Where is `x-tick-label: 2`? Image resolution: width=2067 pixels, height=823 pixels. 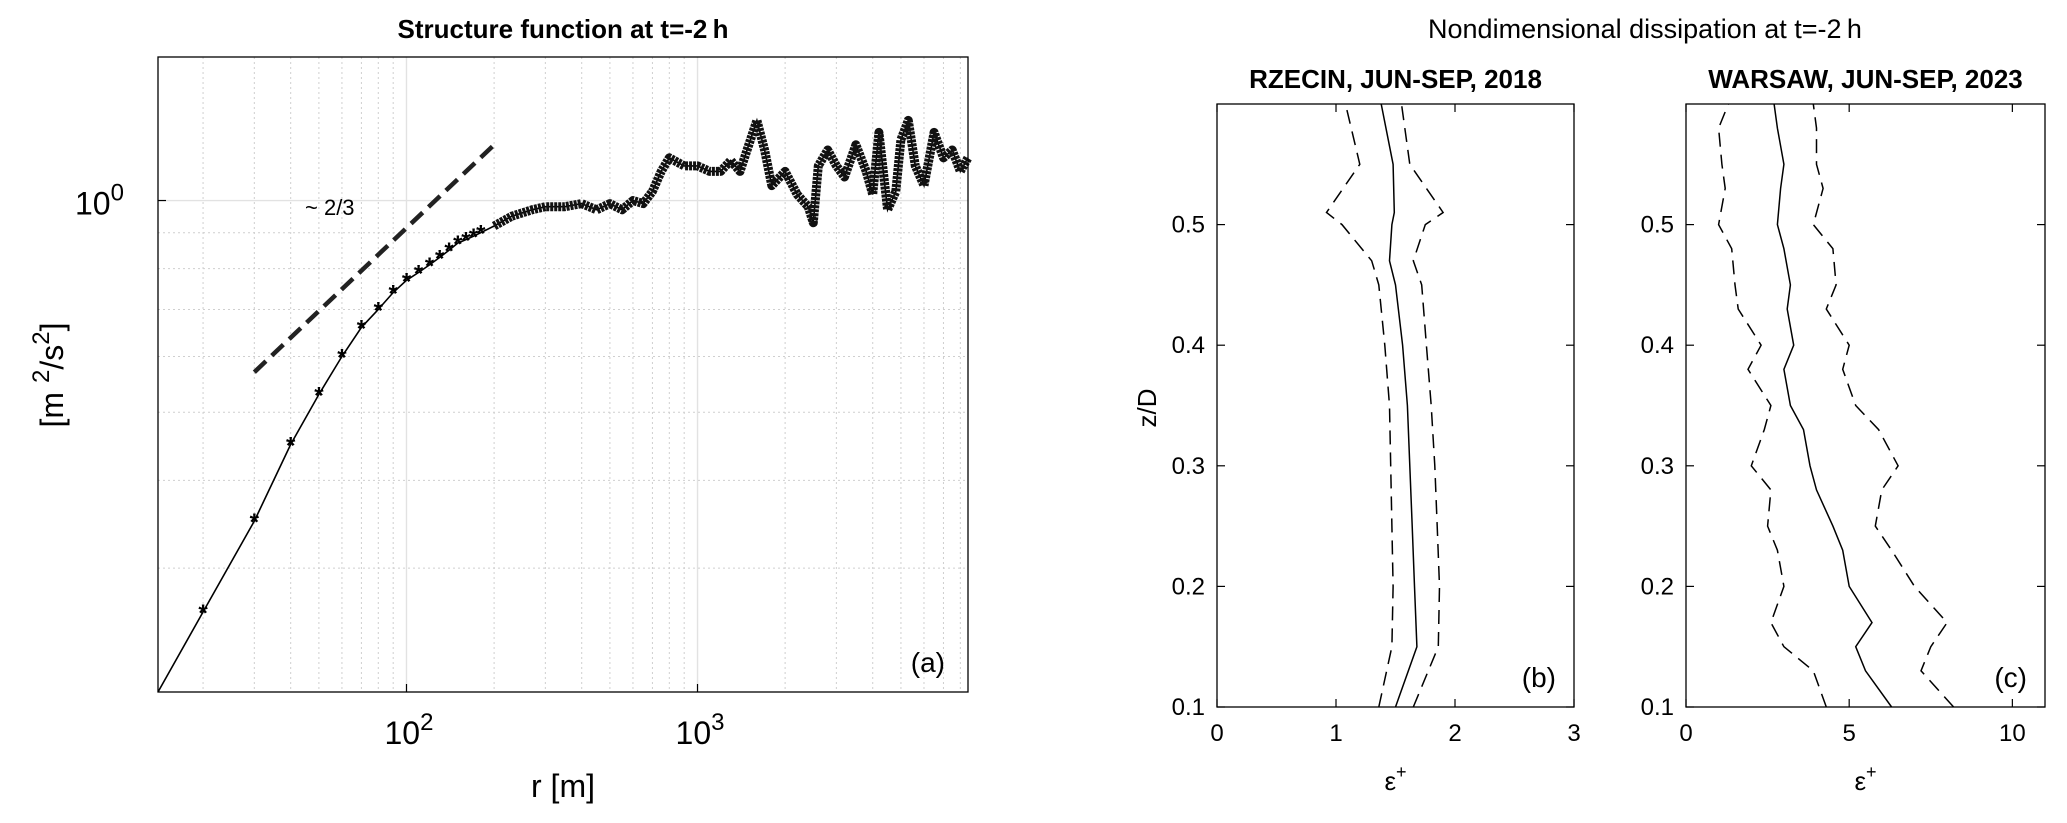
x-tick-label: 2 is located at coordinates (1454, 733).